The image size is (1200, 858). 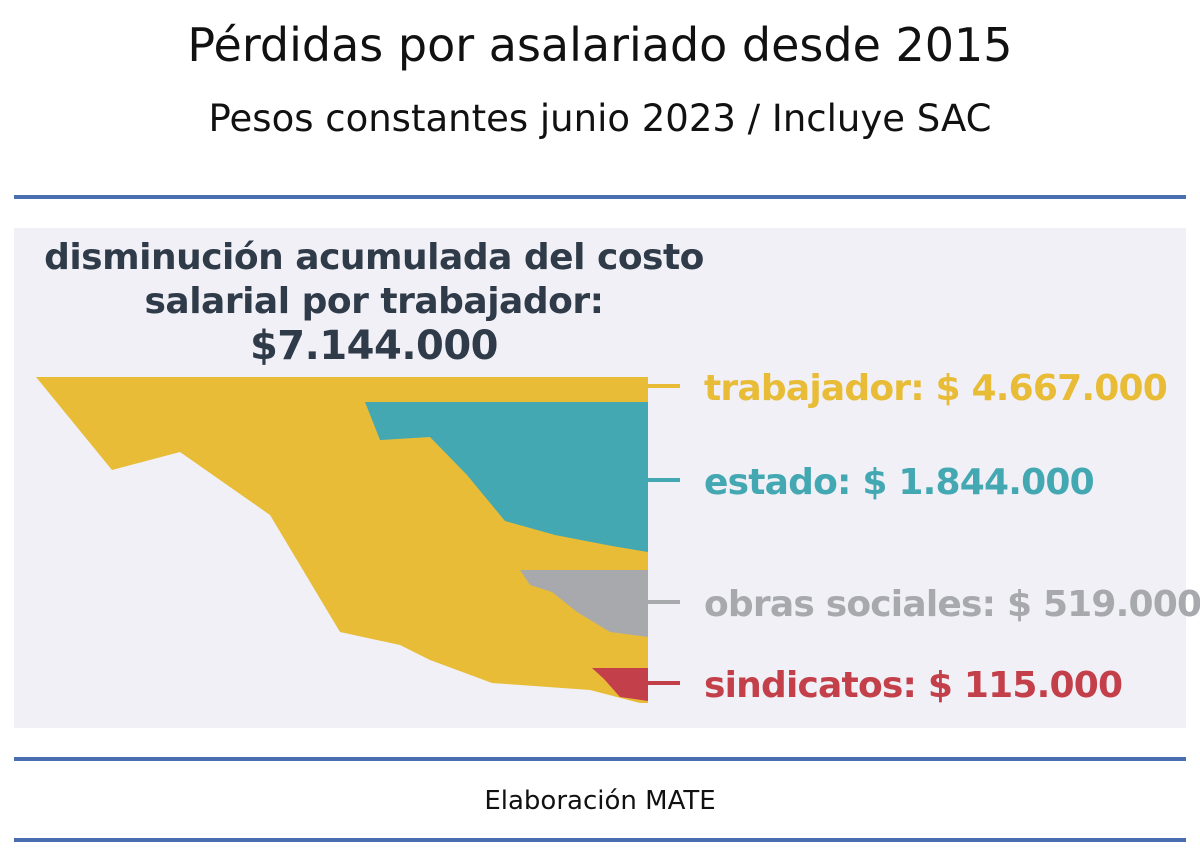 I want to click on credit-text: Elaboración MATE, so click(x=600, y=801).